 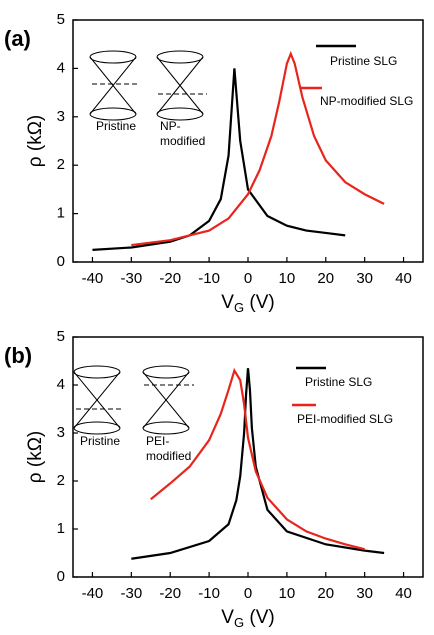 What do you see at coordinates (17, 38) in the screenshot?
I see `panel-label: (a)` at bounding box center [17, 38].